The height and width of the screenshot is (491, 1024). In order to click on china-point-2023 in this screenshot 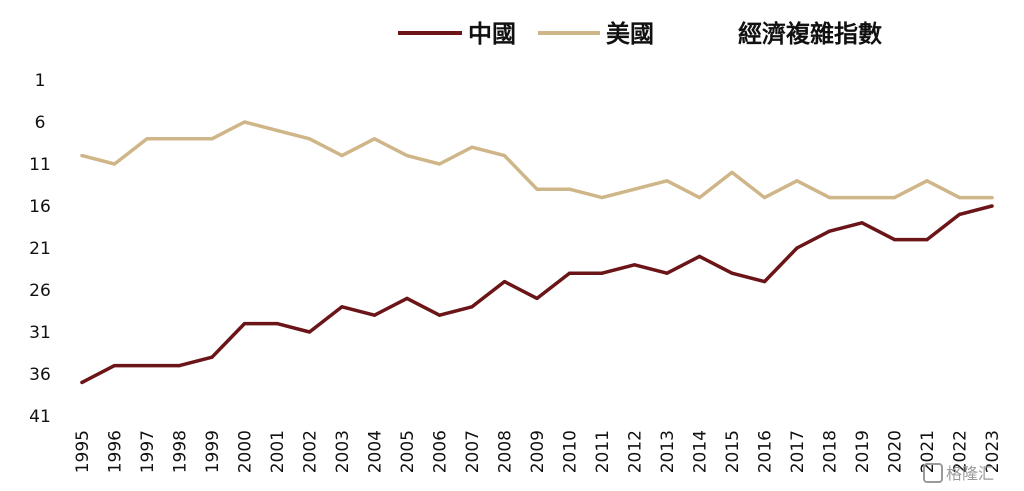, I will do `click(992, 206)`.